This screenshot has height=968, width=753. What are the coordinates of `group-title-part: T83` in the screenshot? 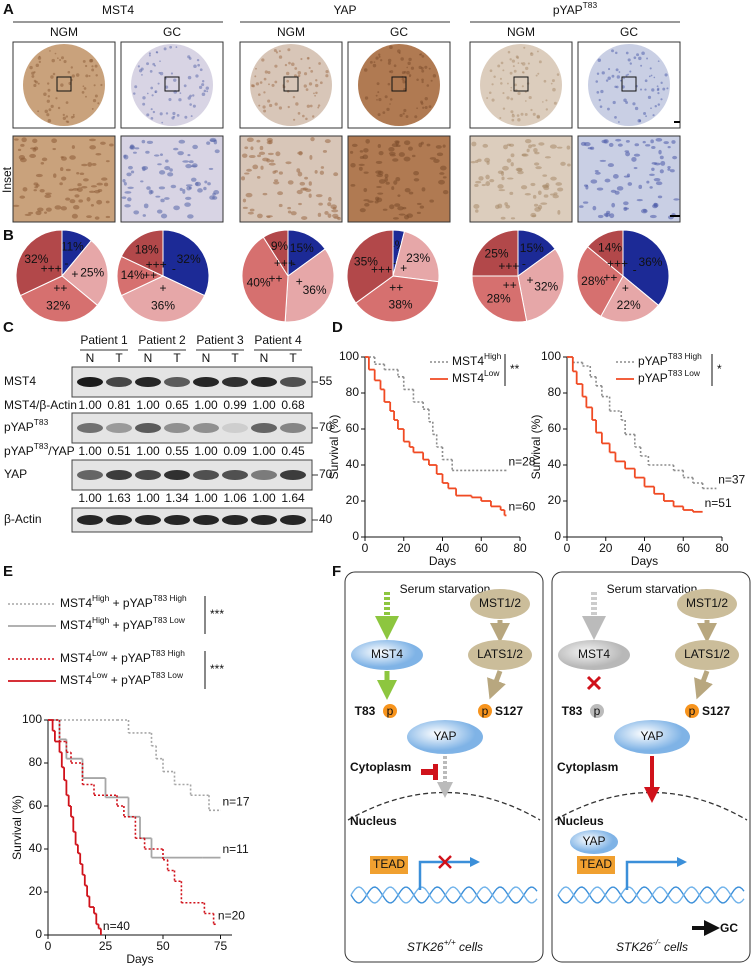 It's located at (590, 5).